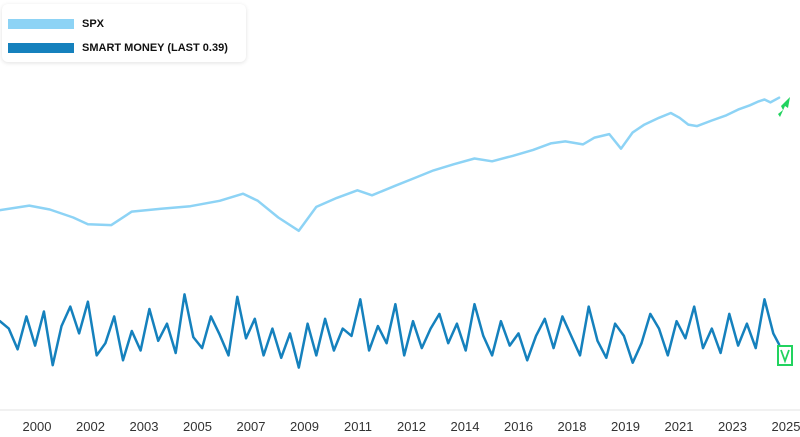  I want to click on x-tick-label-2025: 2025, so click(786, 426).